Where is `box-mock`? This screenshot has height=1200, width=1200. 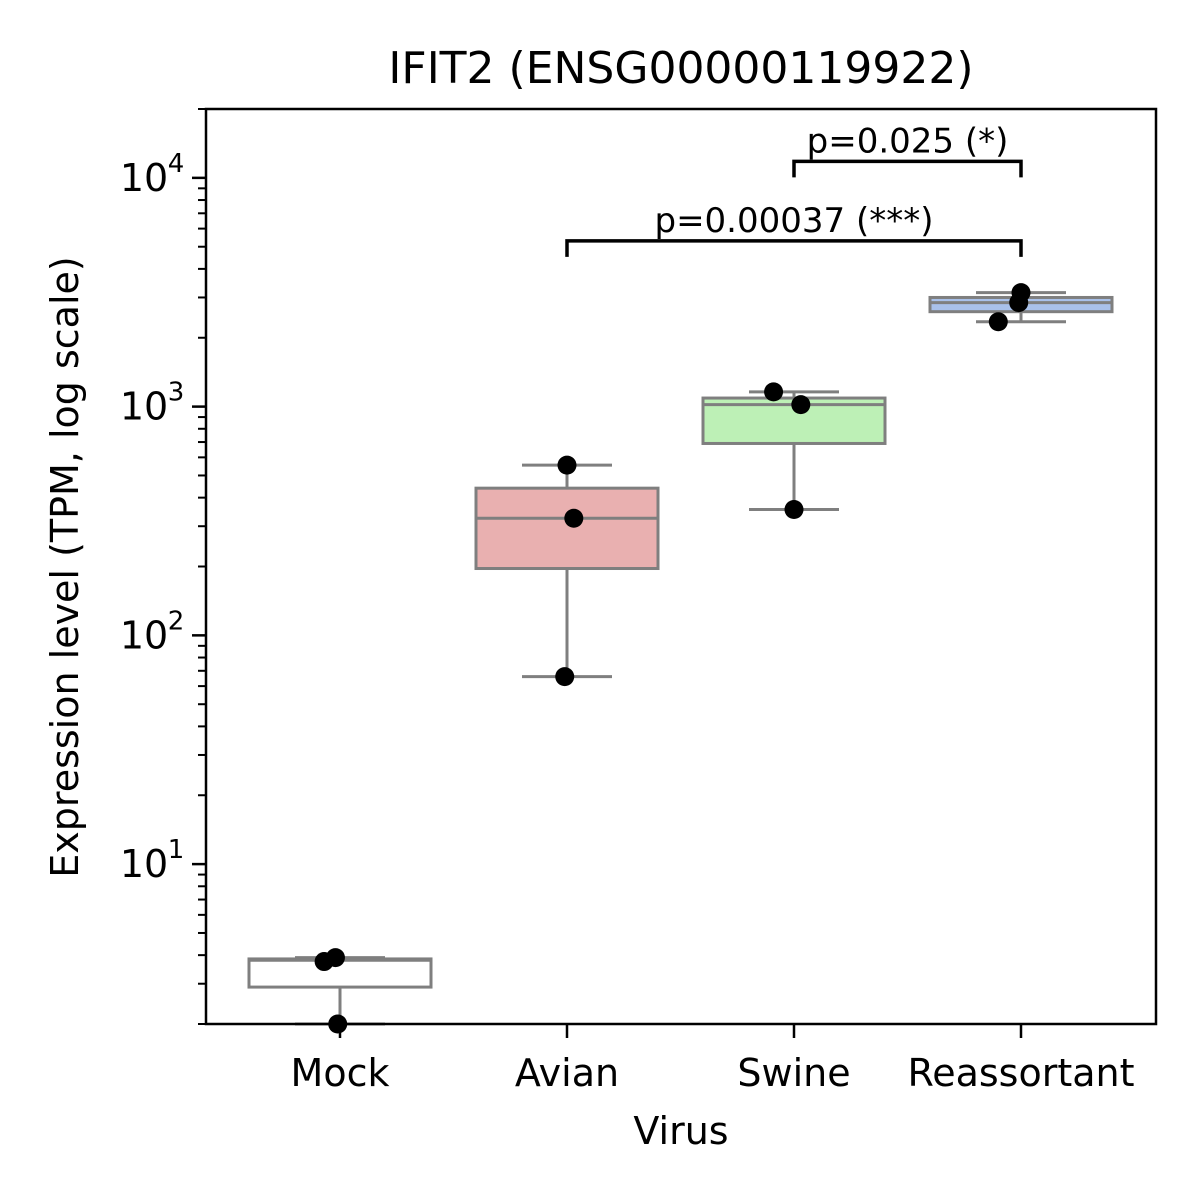 box-mock is located at coordinates (340, 991).